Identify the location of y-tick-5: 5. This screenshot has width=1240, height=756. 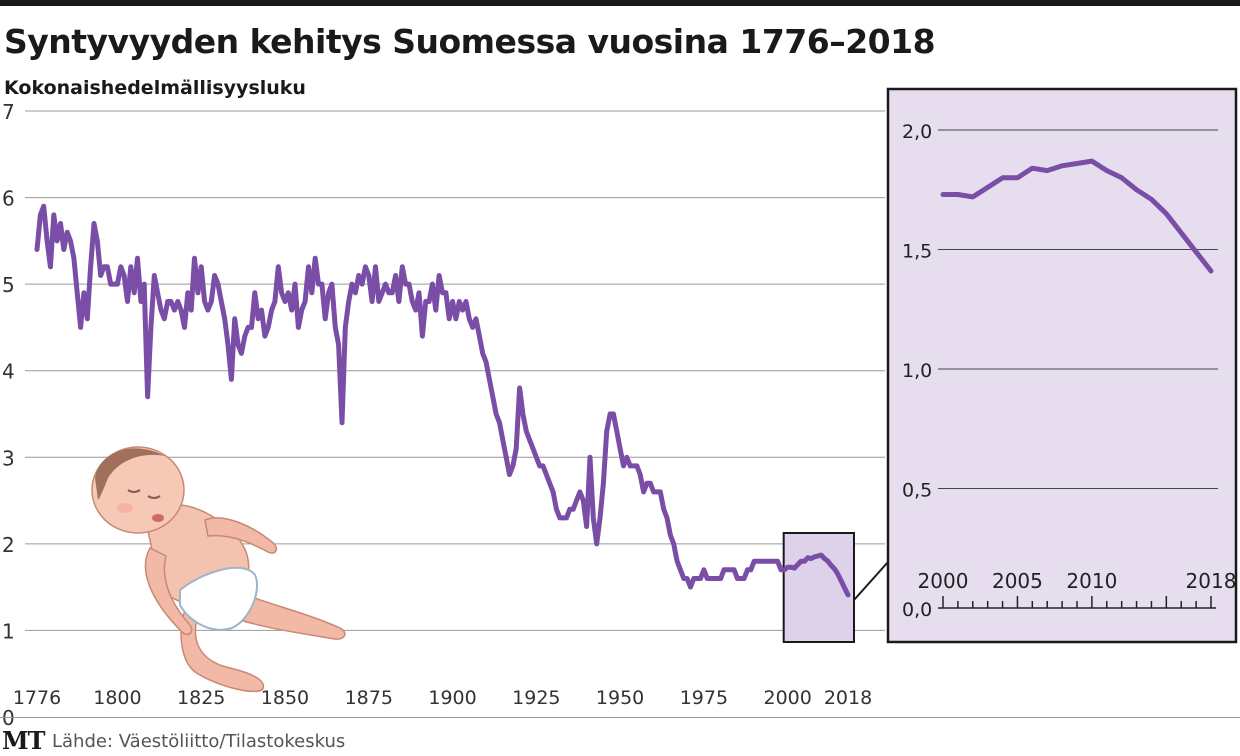
(8, 285).